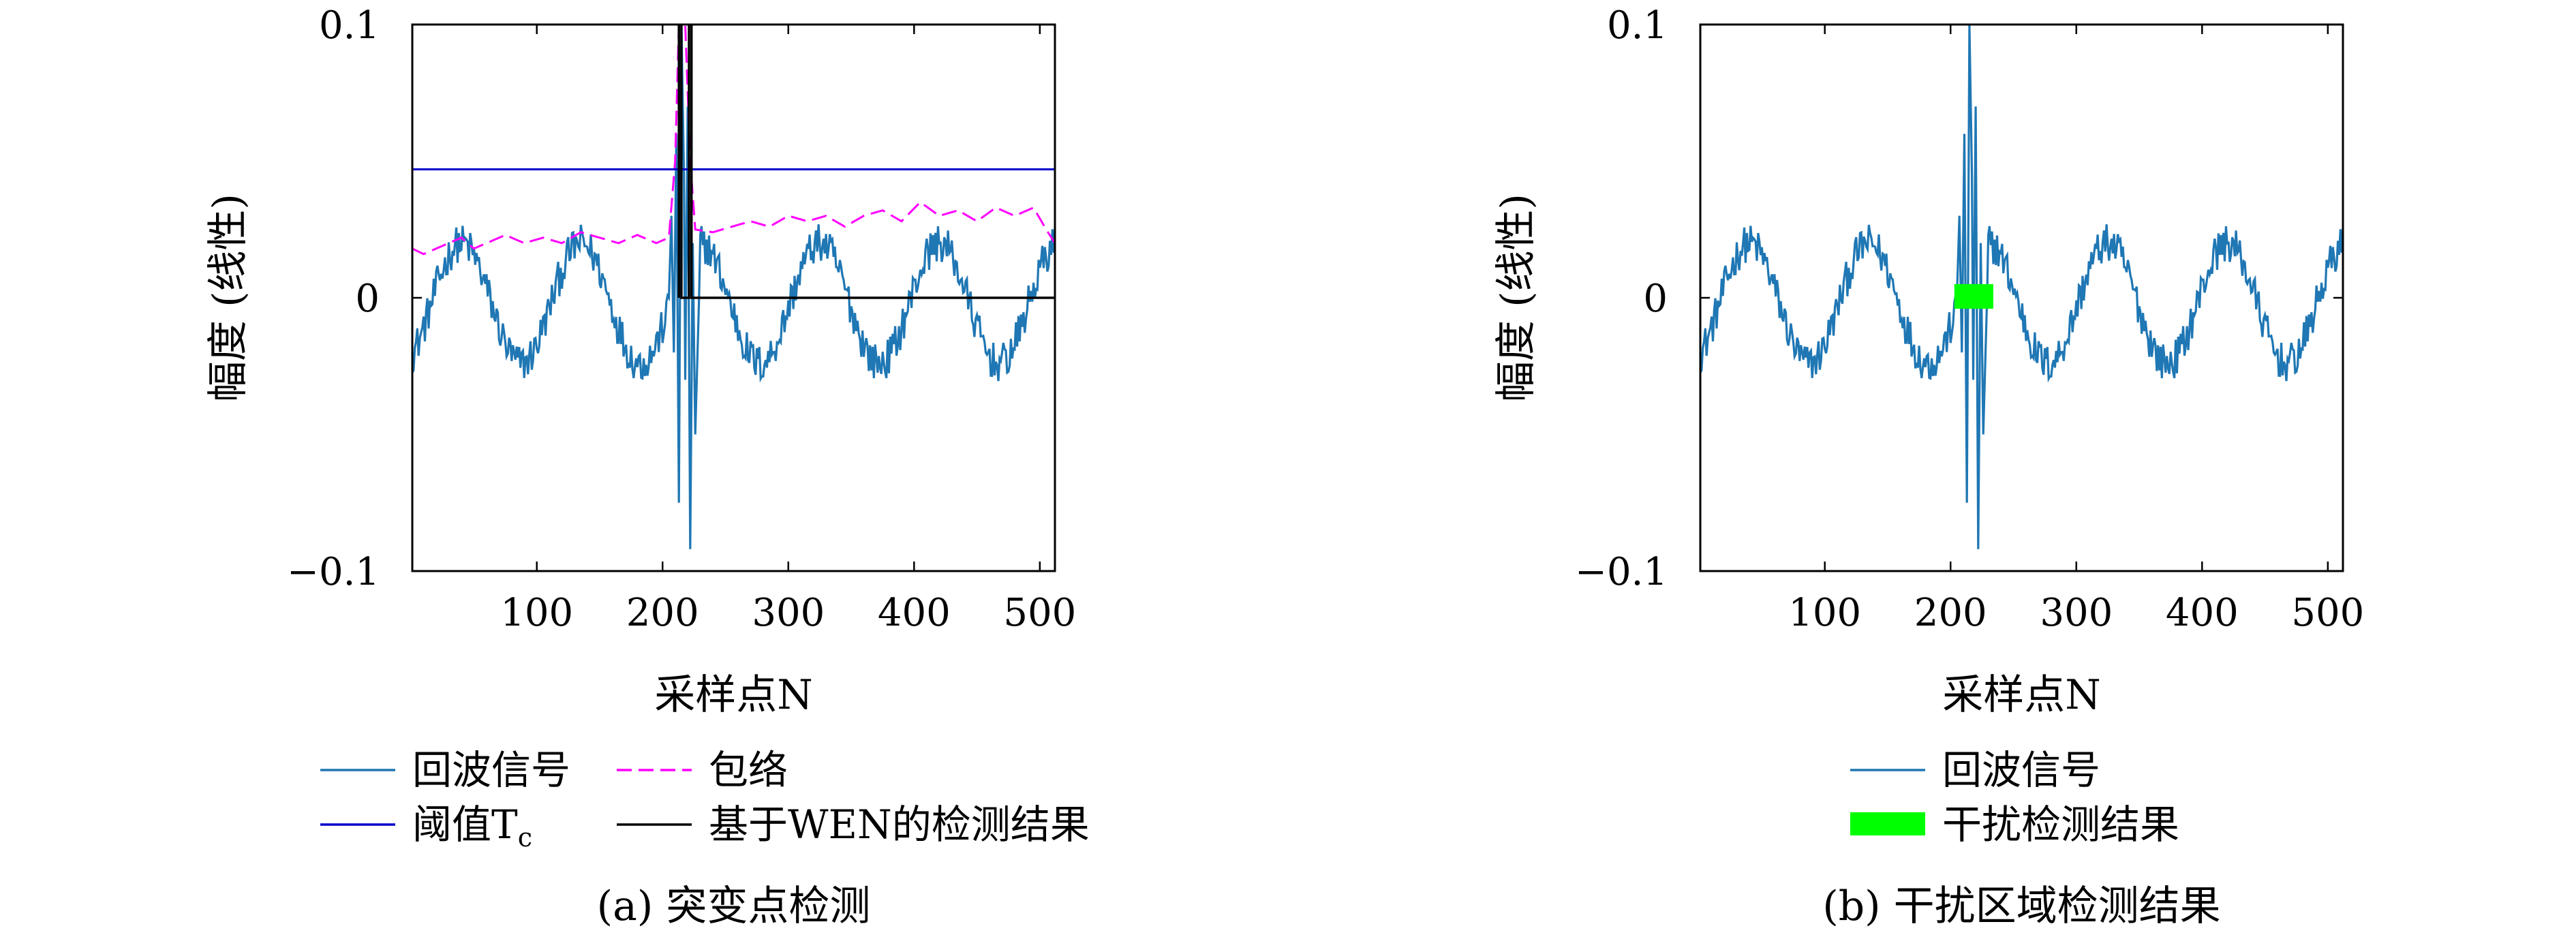 The image size is (2576, 937). Describe the element at coordinates (465, 824) in the screenshot. I see `legend-label-text: 阈值T` at that location.